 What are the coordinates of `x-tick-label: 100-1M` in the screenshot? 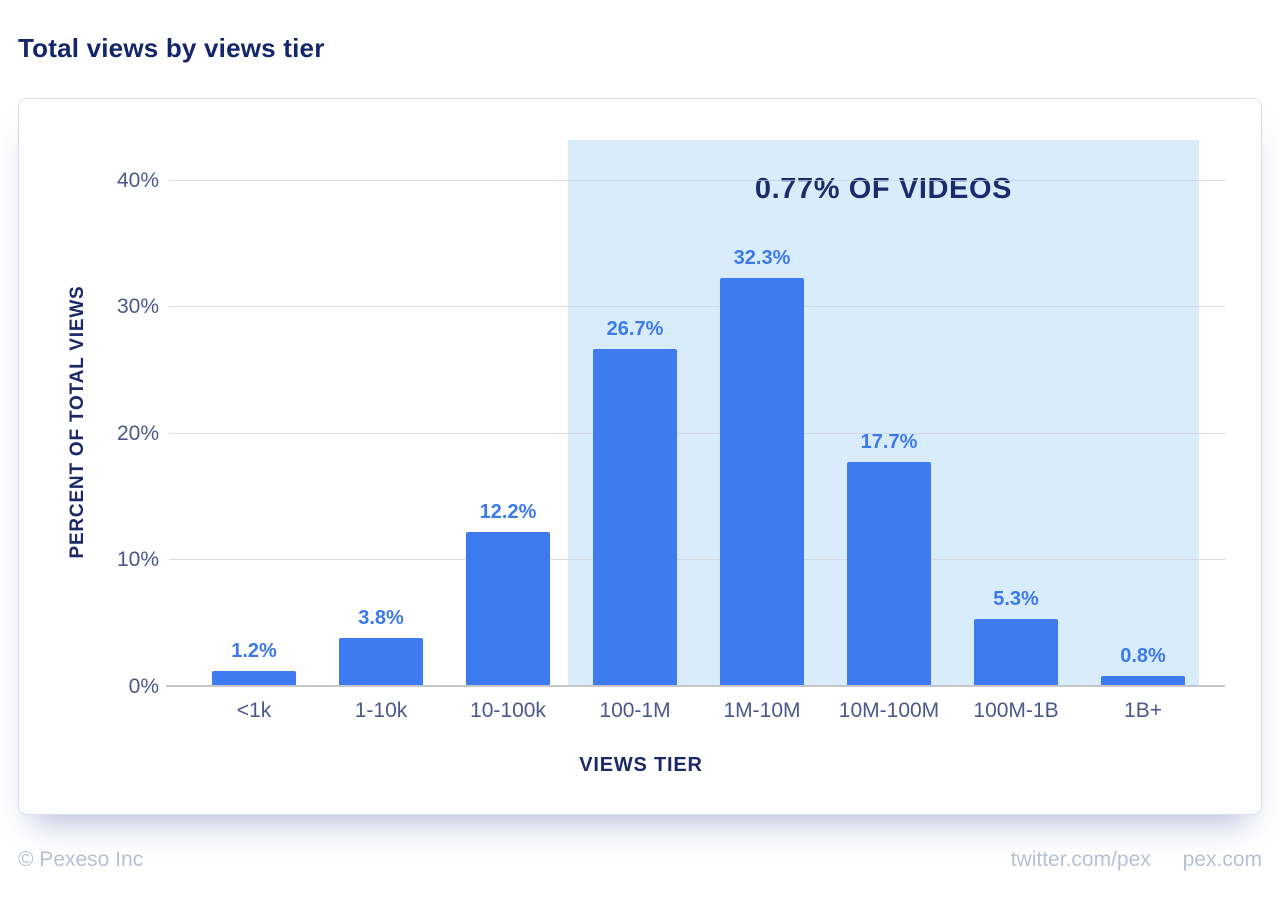 It's located at (635, 710).